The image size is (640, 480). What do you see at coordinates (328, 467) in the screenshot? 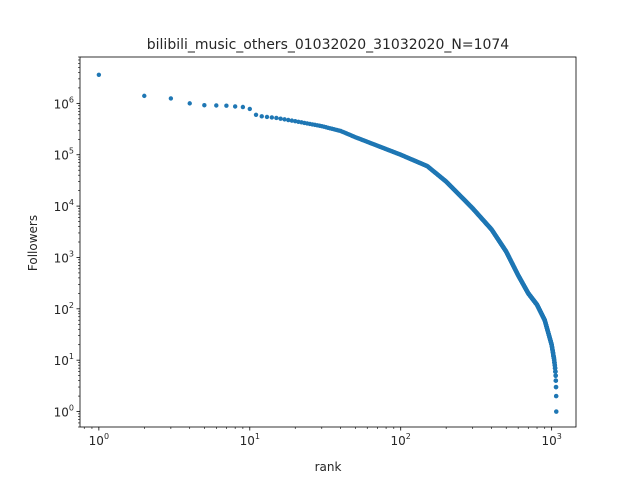
I see `x-axis-label: rank` at bounding box center [328, 467].